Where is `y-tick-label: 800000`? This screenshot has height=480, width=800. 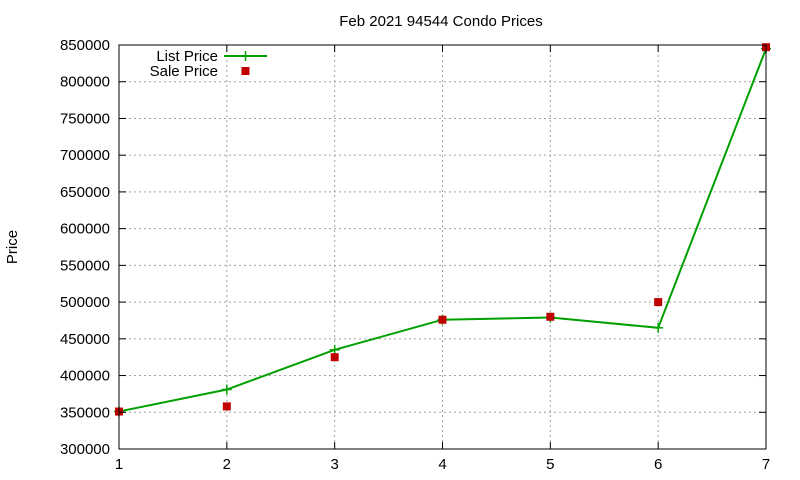 y-tick-label: 800000 is located at coordinates (85, 82).